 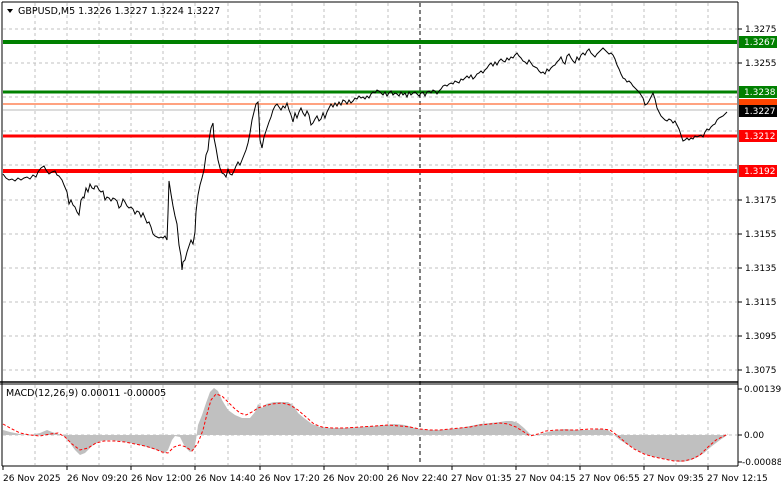 What do you see at coordinates (761, 30) in the screenshot?
I see `price-tick: 1.3275` at bounding box center [761, 30].